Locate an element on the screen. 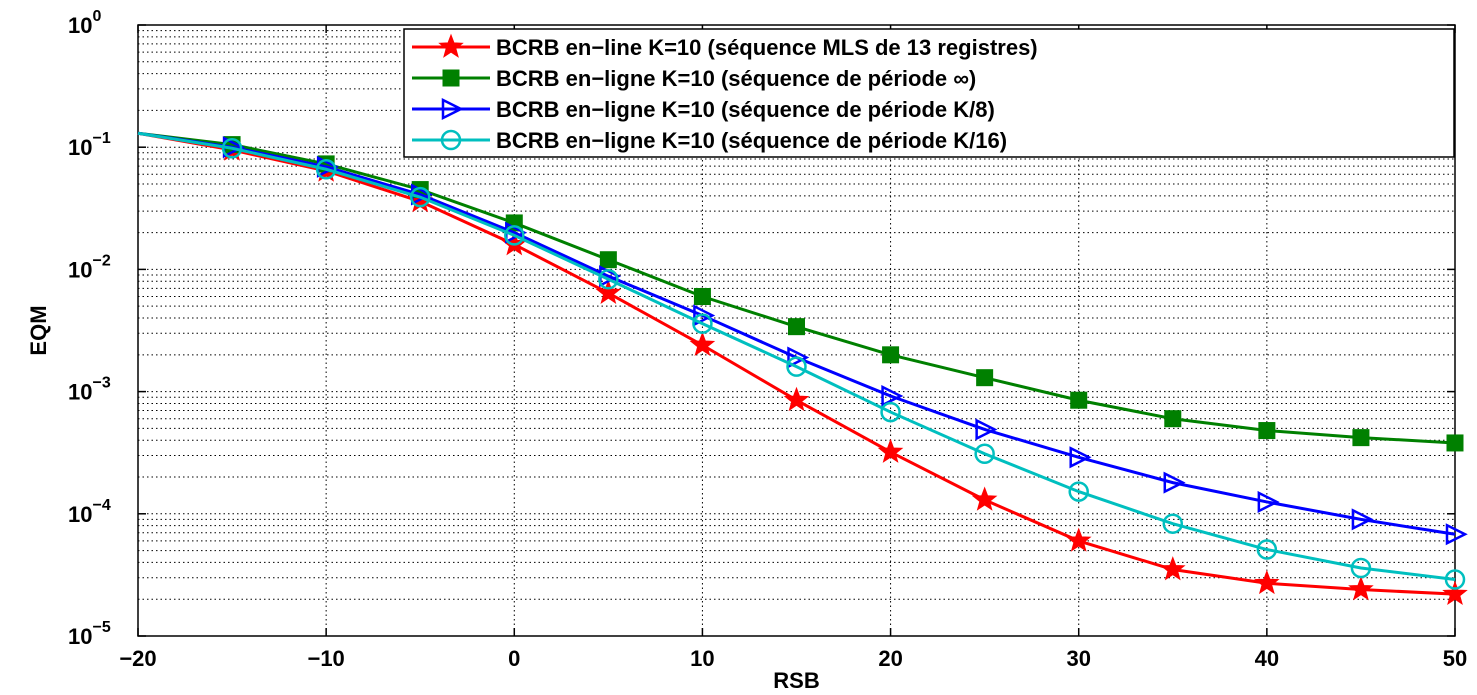 The width and height of the screenshot is (1477, 695). x-tick-label: −20 is located at coordinates (137, 658).